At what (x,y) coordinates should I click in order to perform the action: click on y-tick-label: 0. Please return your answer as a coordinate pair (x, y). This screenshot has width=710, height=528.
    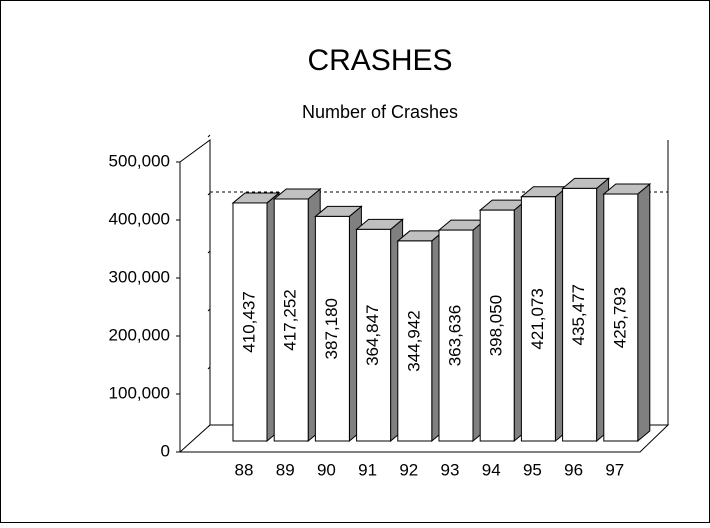
    Looking at the image, I should click on (165, 450).